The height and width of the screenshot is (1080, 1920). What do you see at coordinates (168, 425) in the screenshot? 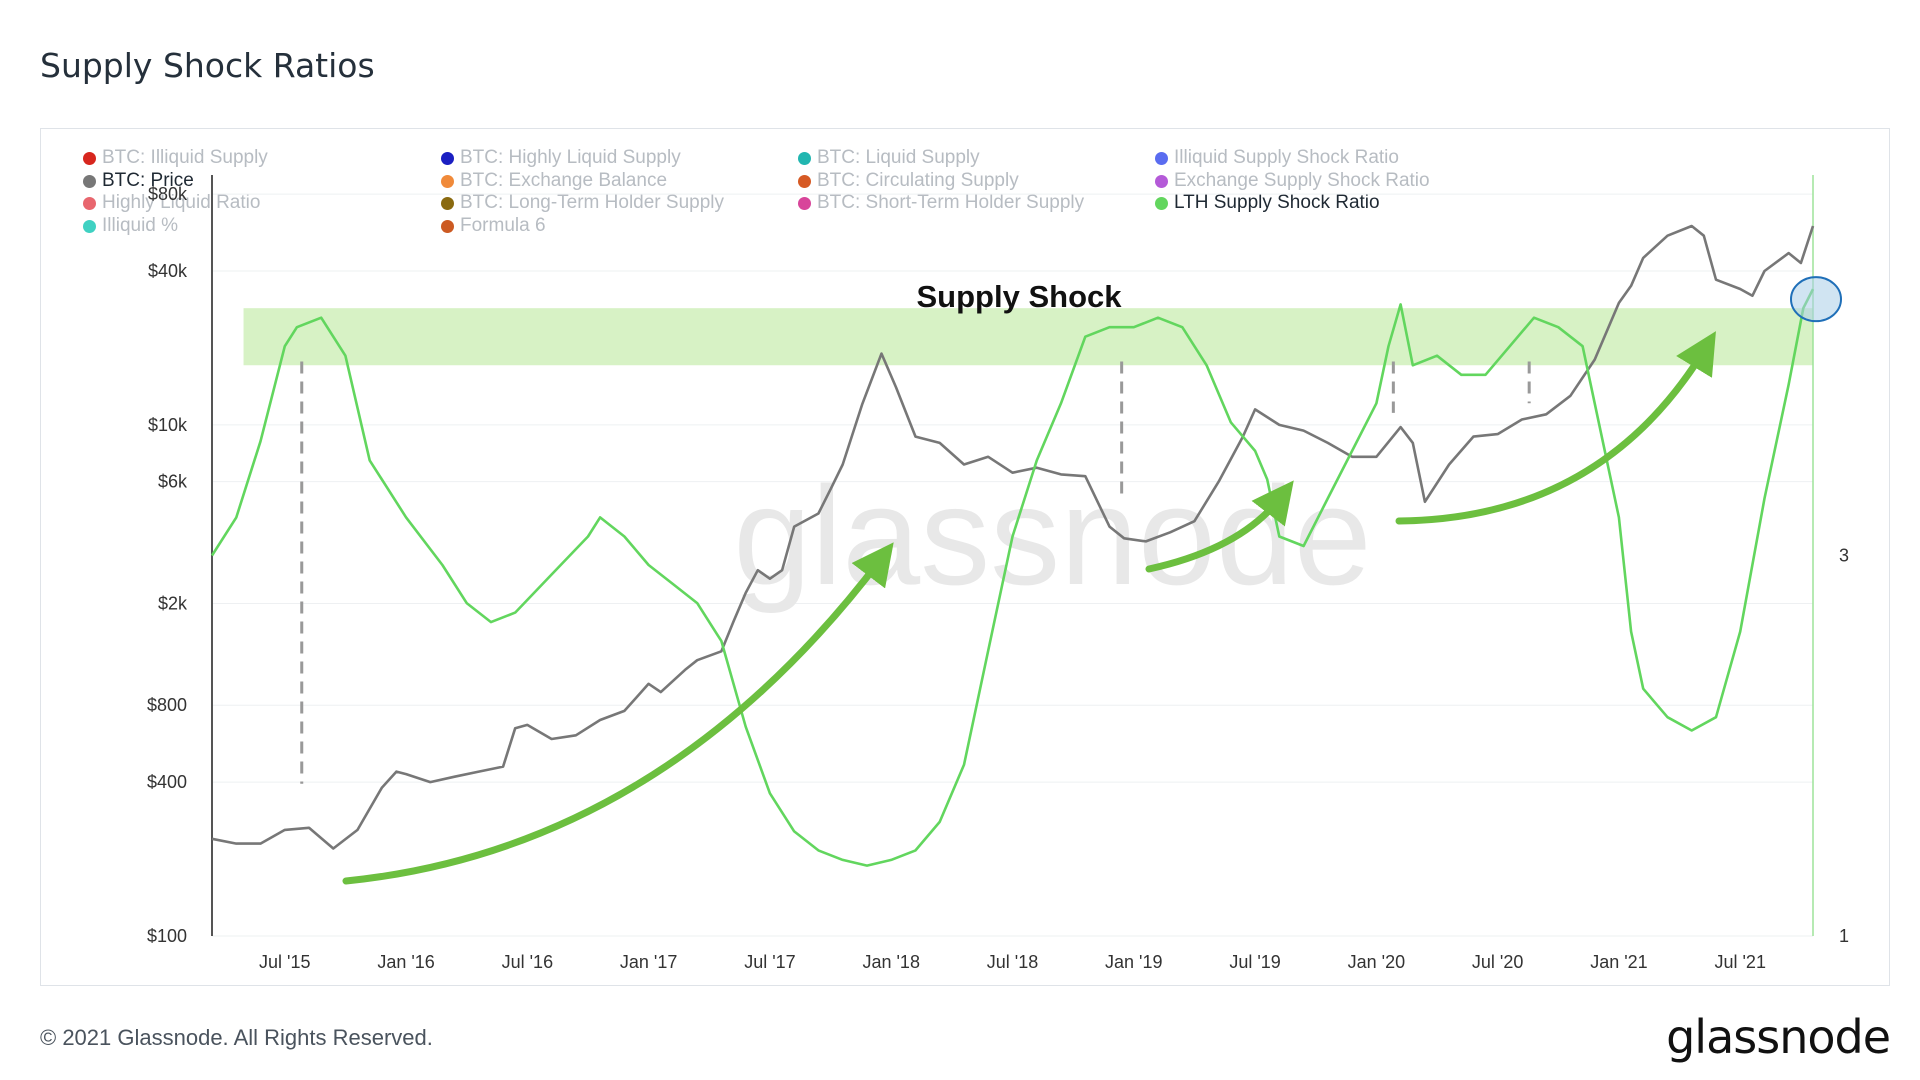
I see `y-tick-label-left: $10k` at bounding box center [168, 425].